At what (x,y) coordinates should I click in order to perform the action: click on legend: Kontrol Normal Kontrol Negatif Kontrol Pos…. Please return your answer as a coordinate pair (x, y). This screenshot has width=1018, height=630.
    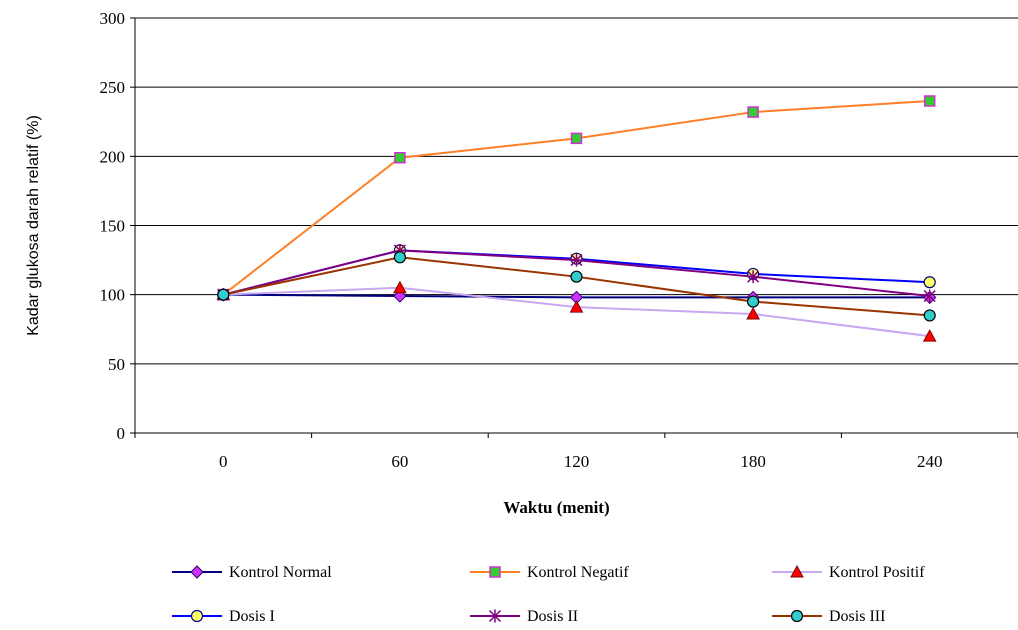
    Looking at the image, I should click on (548, 594).